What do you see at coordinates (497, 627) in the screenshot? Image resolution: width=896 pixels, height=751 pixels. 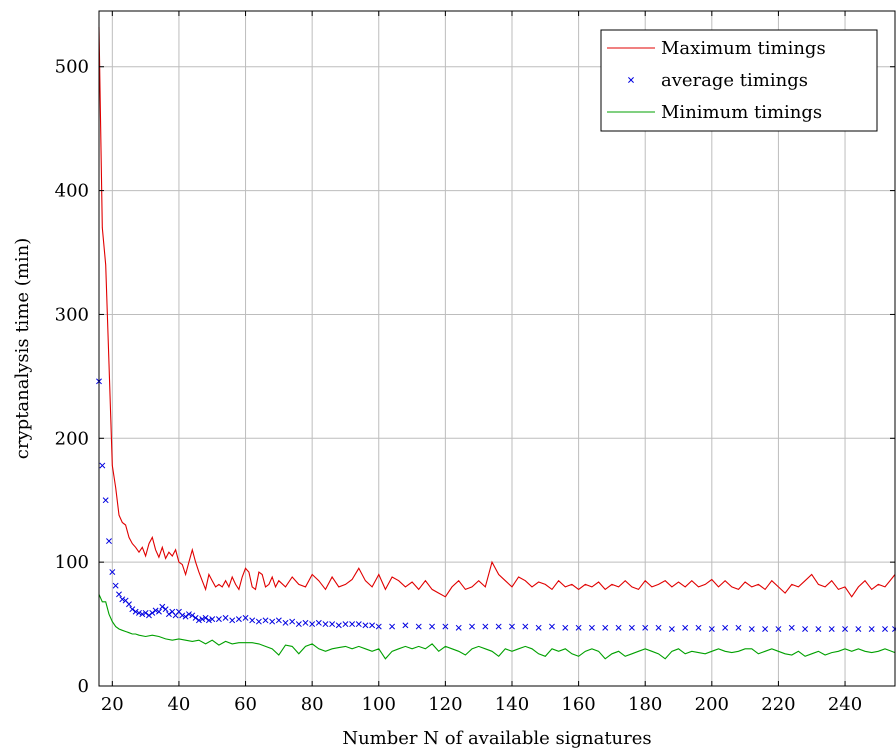 I see `series-line-minimum-timings` at bounding box center [497, 627].